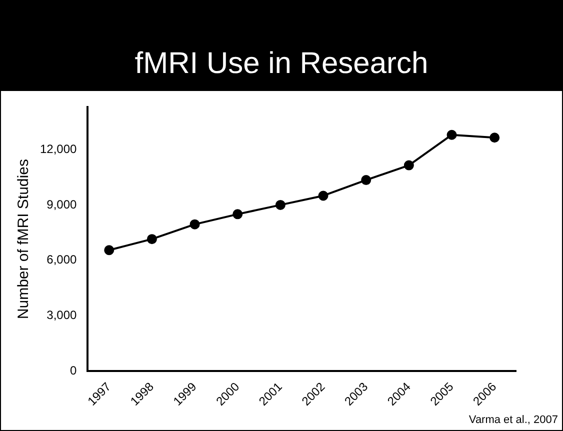 The image size is (563, 431). What do you see at coordinates (62, 259) in the screenshot?
I see `y-tick-label: 6,000` at bounding box center [62, 259].